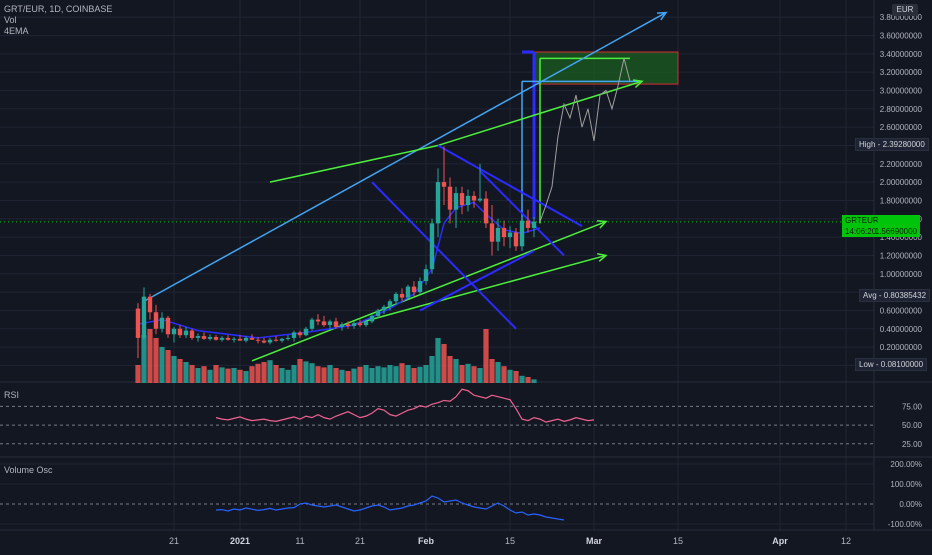  I want to click on rsi-line, so click(405, 405).